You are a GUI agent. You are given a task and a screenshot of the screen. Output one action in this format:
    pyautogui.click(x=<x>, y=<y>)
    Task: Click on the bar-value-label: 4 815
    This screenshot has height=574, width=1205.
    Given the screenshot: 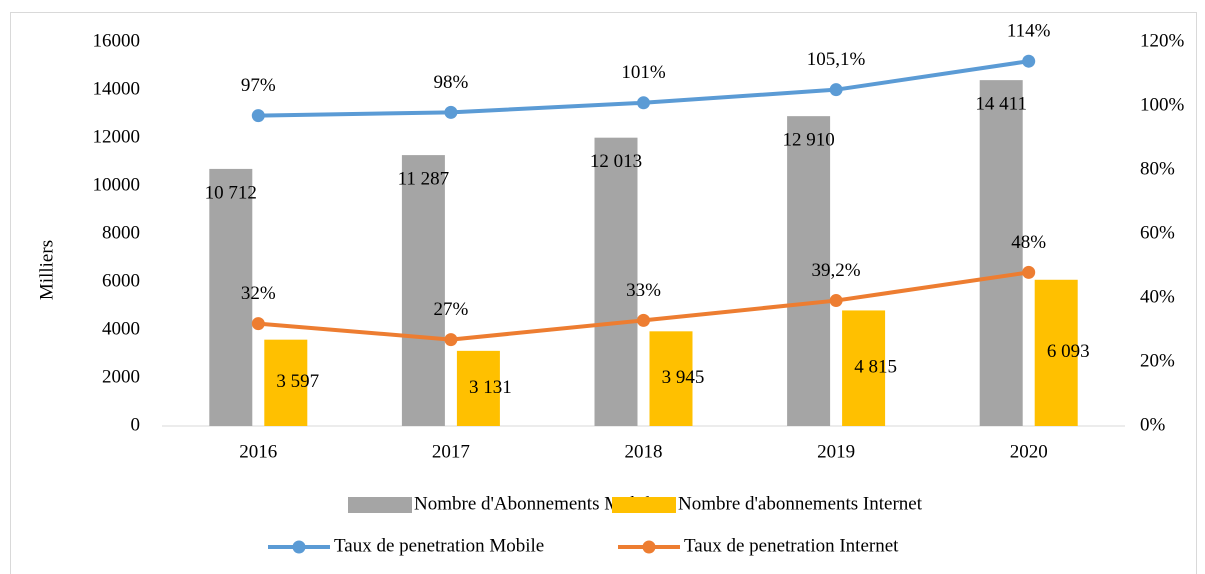 What is the action you would take?
    pyautogui.click(x=875, y=367)
    